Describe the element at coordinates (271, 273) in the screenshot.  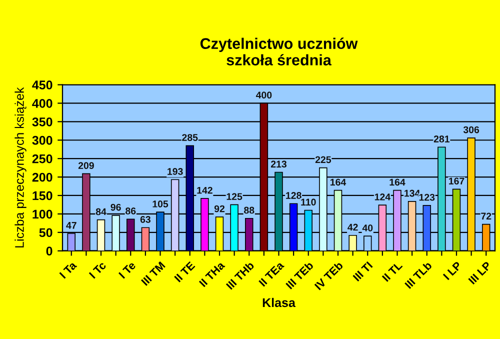
I see `x-tick-label: II TEa` at that location.